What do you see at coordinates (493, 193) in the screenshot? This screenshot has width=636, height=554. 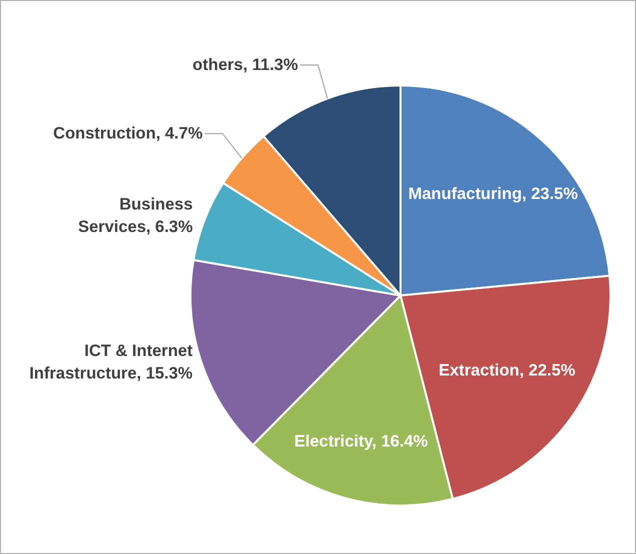 I see `slice-label: Manufacturing, 23.5%` at bounding box center [493, 193].